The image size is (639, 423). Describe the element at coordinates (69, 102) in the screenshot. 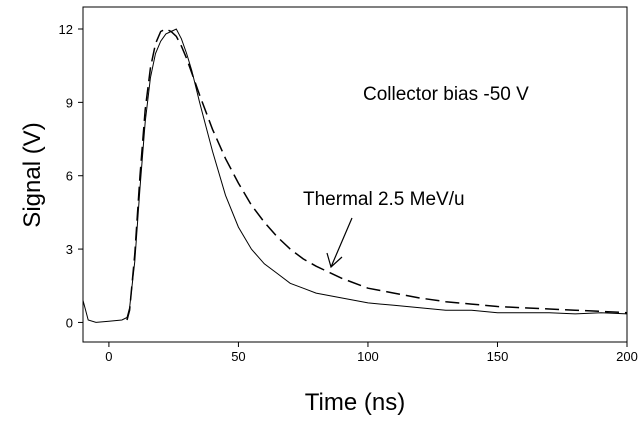

I see `y-tick-label: 9` at that location.